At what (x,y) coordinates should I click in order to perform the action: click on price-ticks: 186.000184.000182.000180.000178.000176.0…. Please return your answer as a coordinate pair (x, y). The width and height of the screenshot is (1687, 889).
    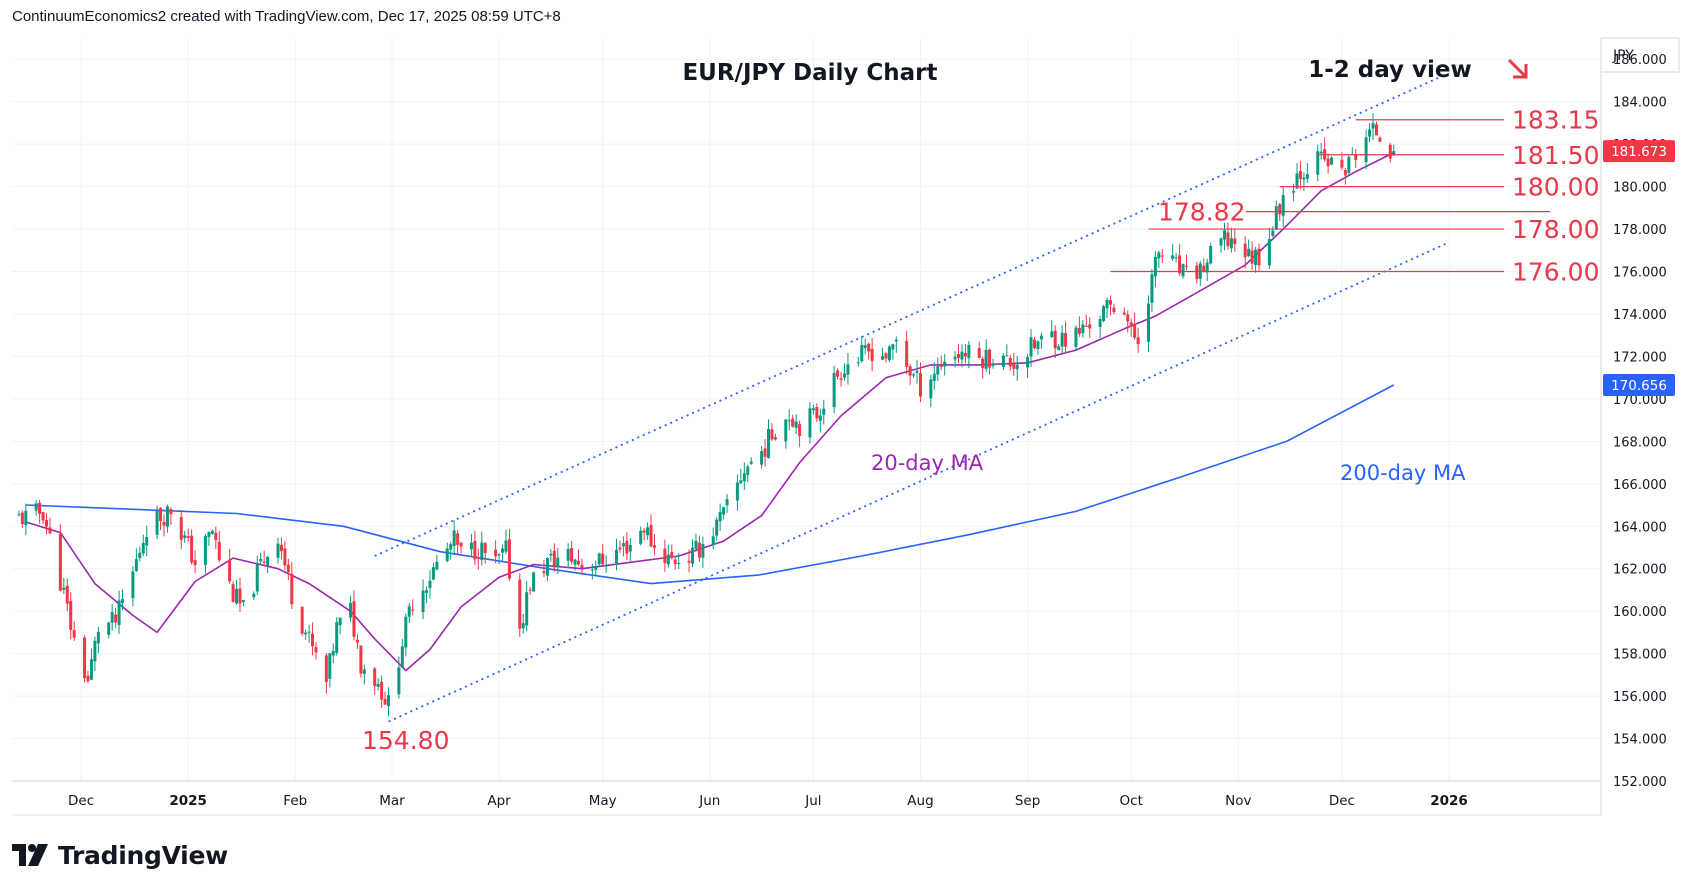
    Looking at the image, I should click on (1640, 421).